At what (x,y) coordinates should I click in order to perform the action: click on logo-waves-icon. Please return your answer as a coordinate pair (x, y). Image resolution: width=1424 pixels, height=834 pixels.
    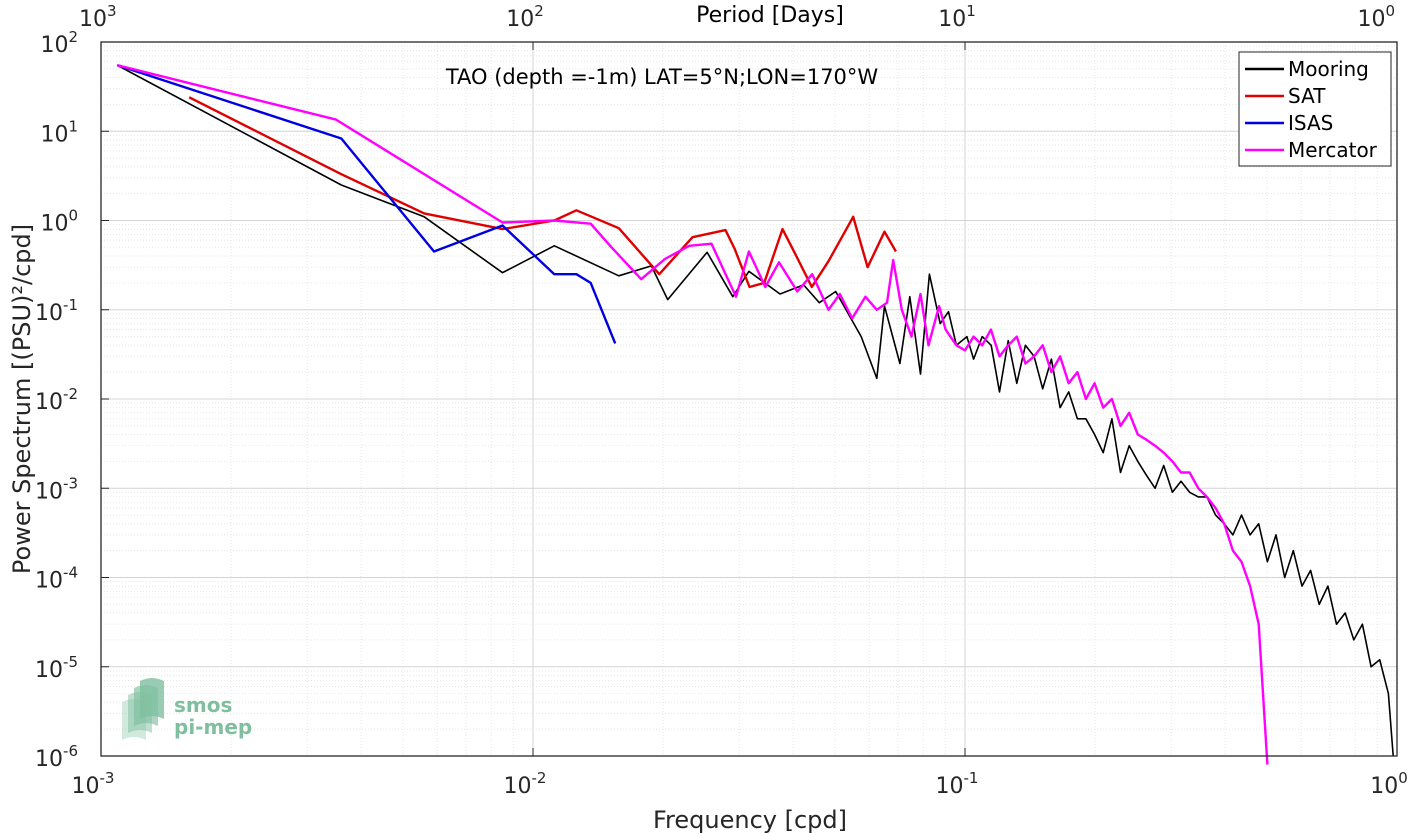
    Looking at the image, I should click on (143, 709).